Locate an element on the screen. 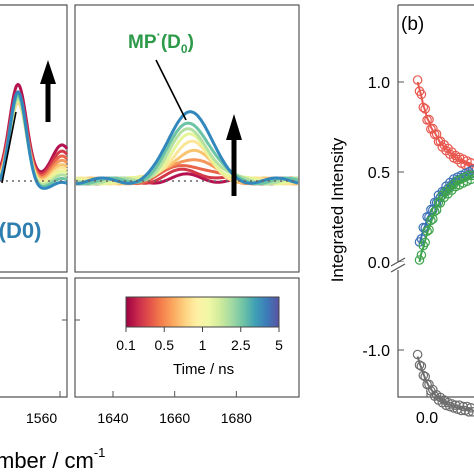 The image size is (474, 474). middle-top-curves is located at coordinates (187, 148).